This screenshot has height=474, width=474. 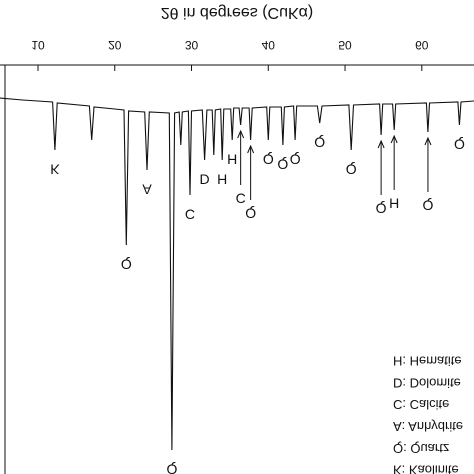 What do you see at coordinates (192, 45) in the screenshot?
I see `x-tick-label: 30` at bounding box center [192, 45].